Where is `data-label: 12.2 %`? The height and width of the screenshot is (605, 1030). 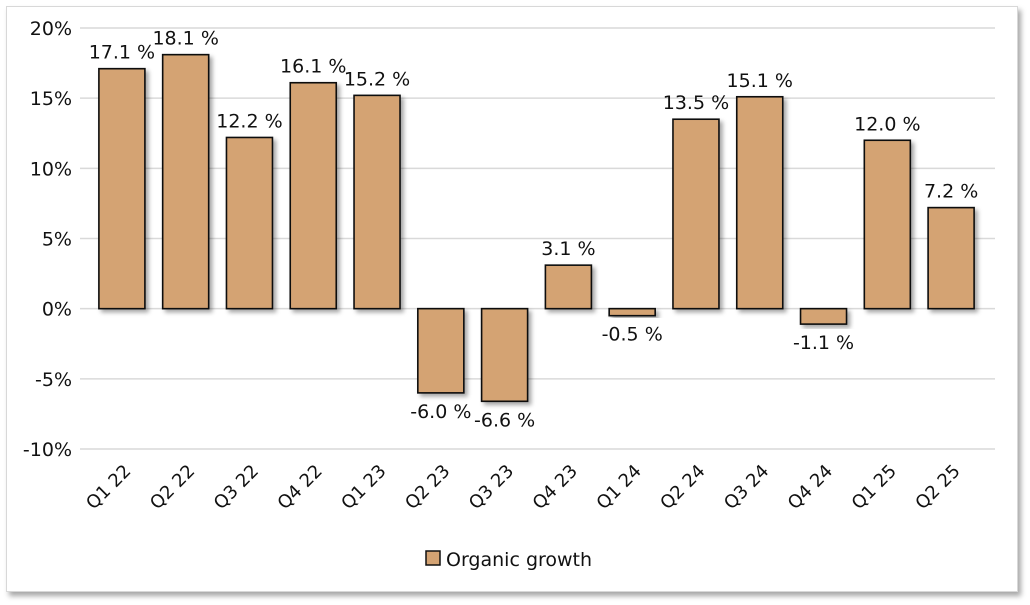
data-label: 12.2 % is located at coordinates (249, 121).